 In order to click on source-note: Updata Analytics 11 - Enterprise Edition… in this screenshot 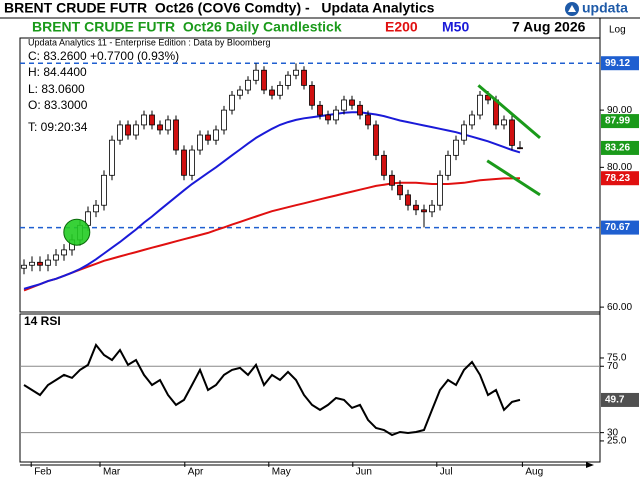, I will do `click(149, 42)`.